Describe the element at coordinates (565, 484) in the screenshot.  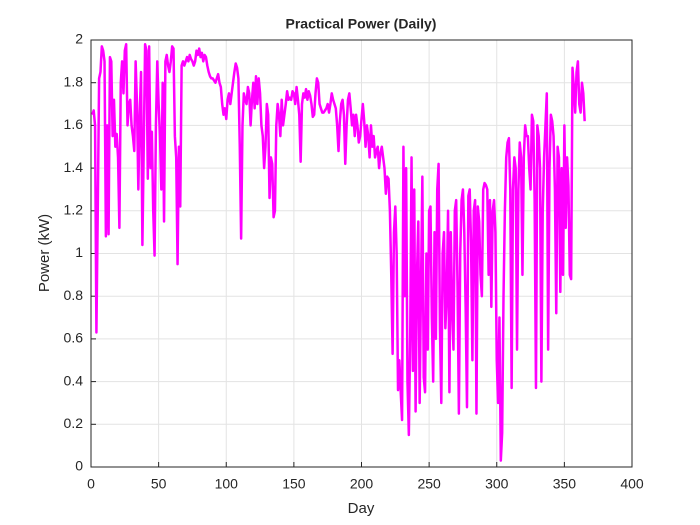
I see `x-tick-label: 350` at that location.